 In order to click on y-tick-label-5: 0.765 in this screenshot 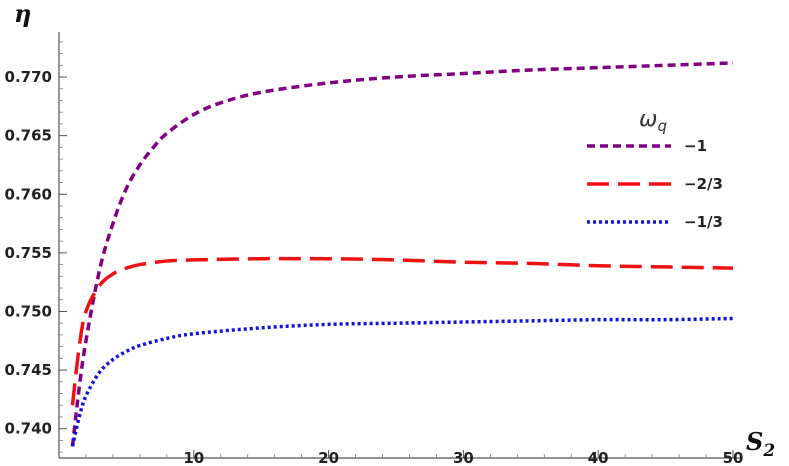, I will do `click(28, 136)`.